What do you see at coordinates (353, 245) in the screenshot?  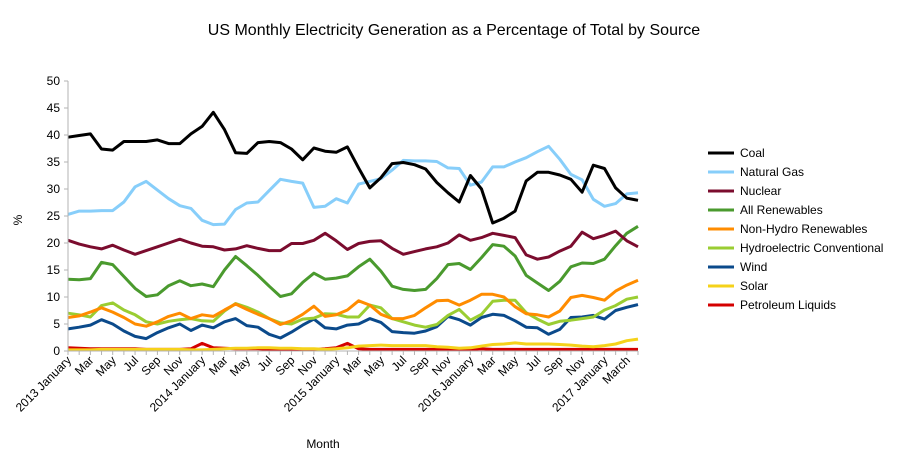 I see `series-line-nuclear` at bounding box center [353, 245].